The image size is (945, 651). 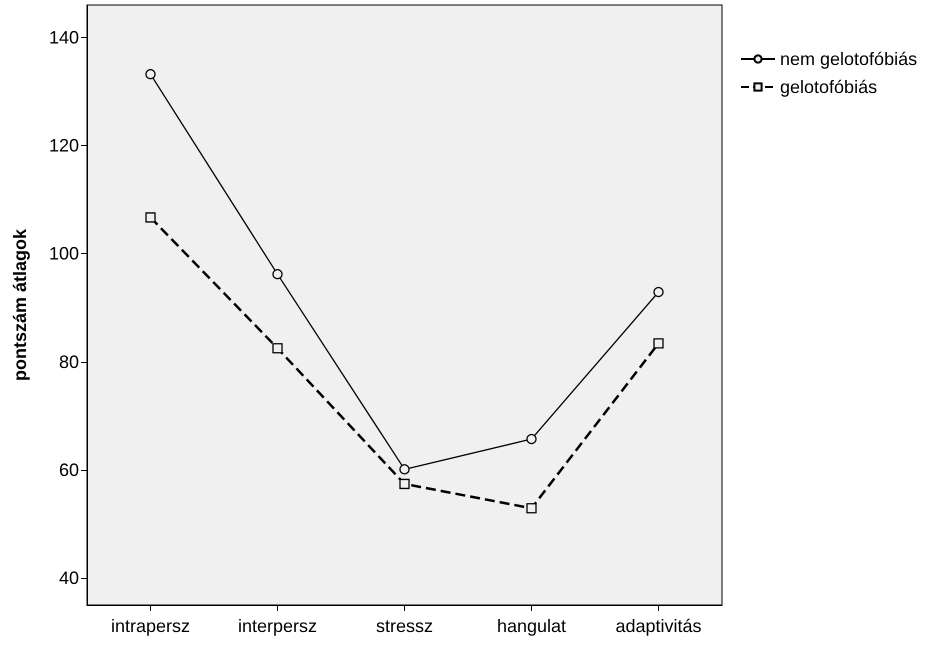 I want to click on y-tick-label: 120, so click(x=63, y=146).